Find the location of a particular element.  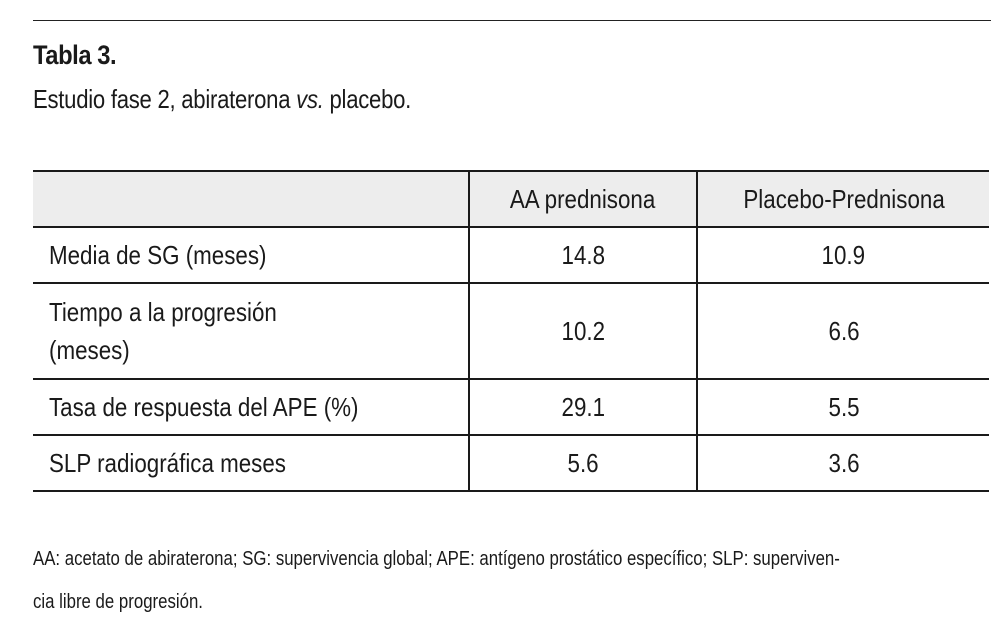

row-label: Tiempo a la progresión (meses) is located at coordinates (251, 331).